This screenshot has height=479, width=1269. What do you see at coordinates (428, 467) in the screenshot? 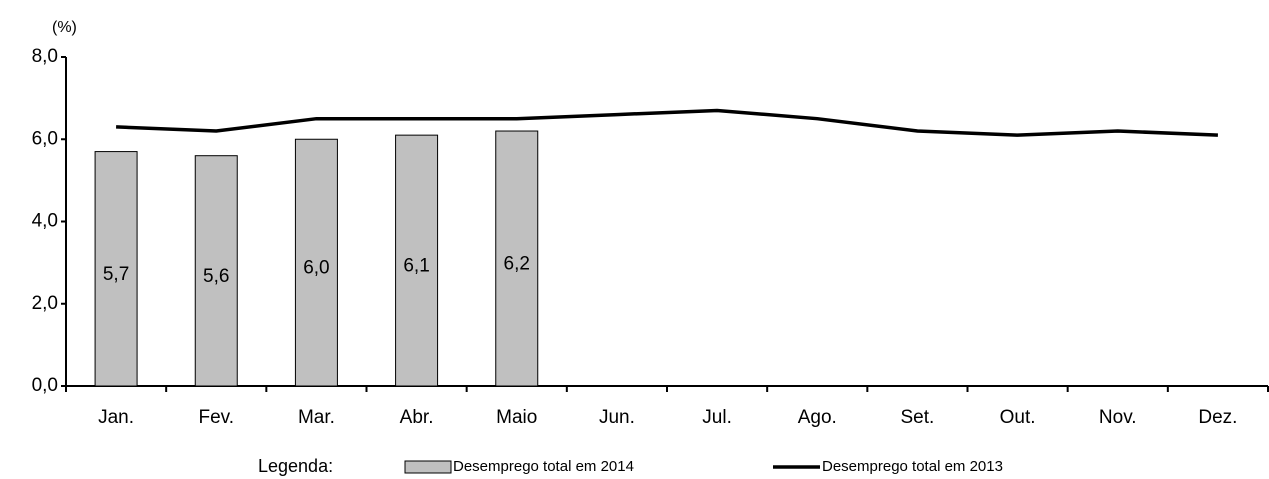
I see `legend-swatch` at bounding box center [428, 467].